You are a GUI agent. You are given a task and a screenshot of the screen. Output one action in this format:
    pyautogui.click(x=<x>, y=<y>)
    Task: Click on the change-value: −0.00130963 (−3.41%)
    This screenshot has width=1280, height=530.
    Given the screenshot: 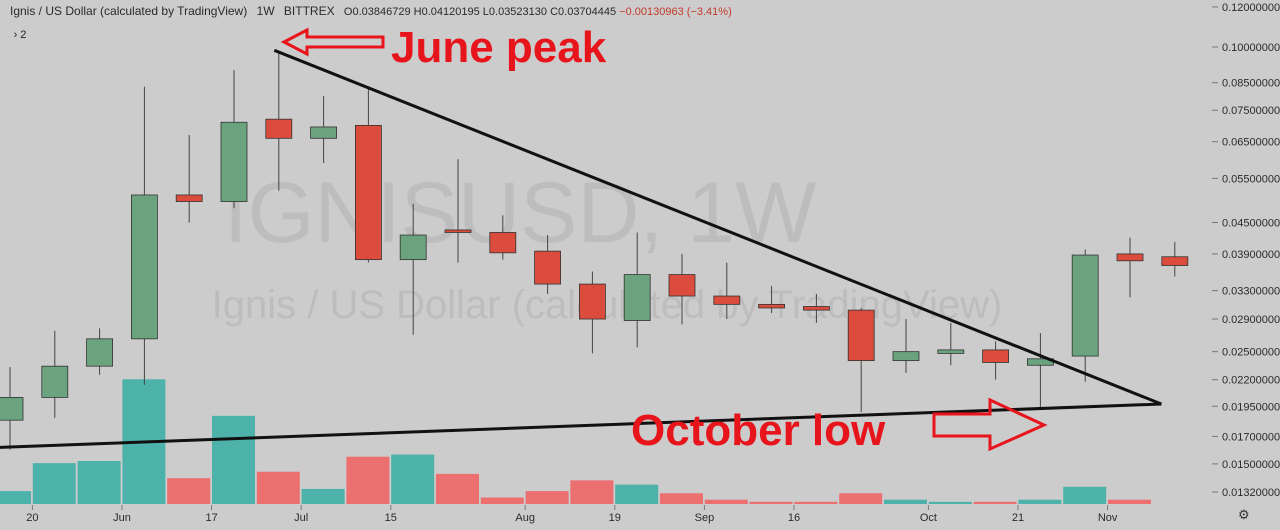 What is the action you would take?
    pyautogui.click(x=675, y=12)
    